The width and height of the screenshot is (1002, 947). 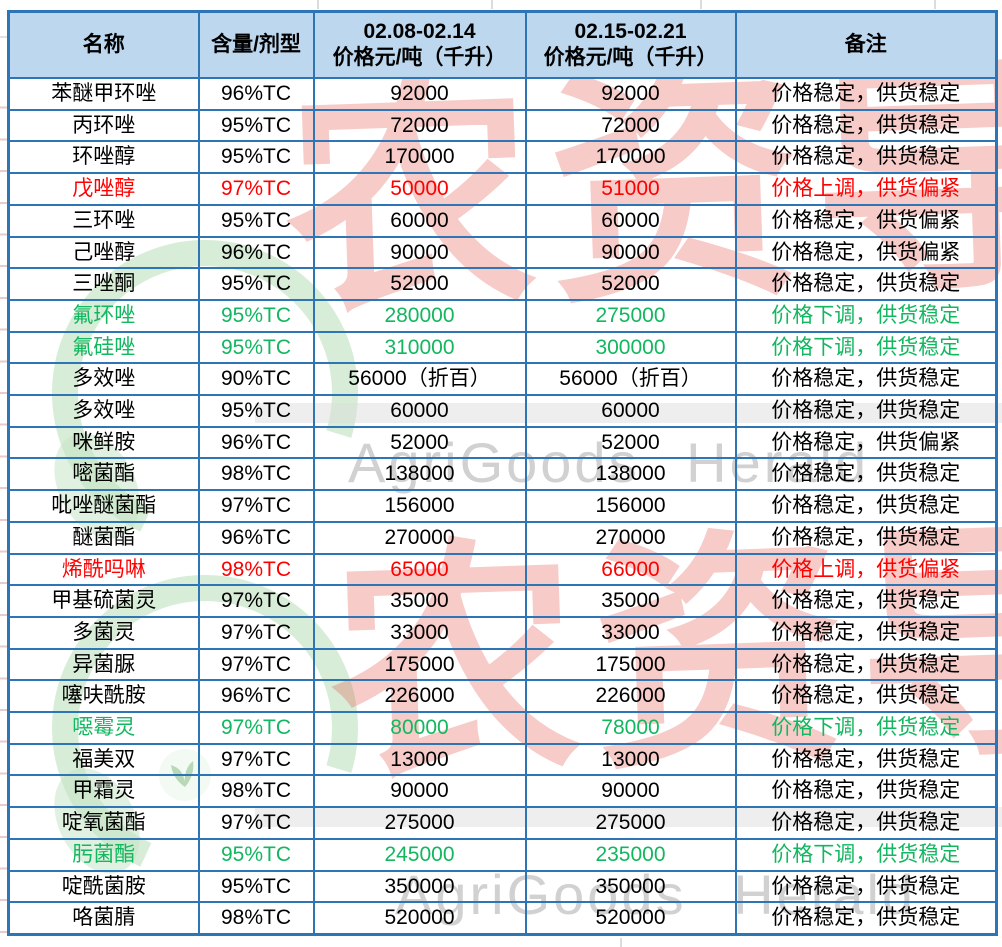 I want to click on cell-week2-price: 35000, so click(x=630, y=601).